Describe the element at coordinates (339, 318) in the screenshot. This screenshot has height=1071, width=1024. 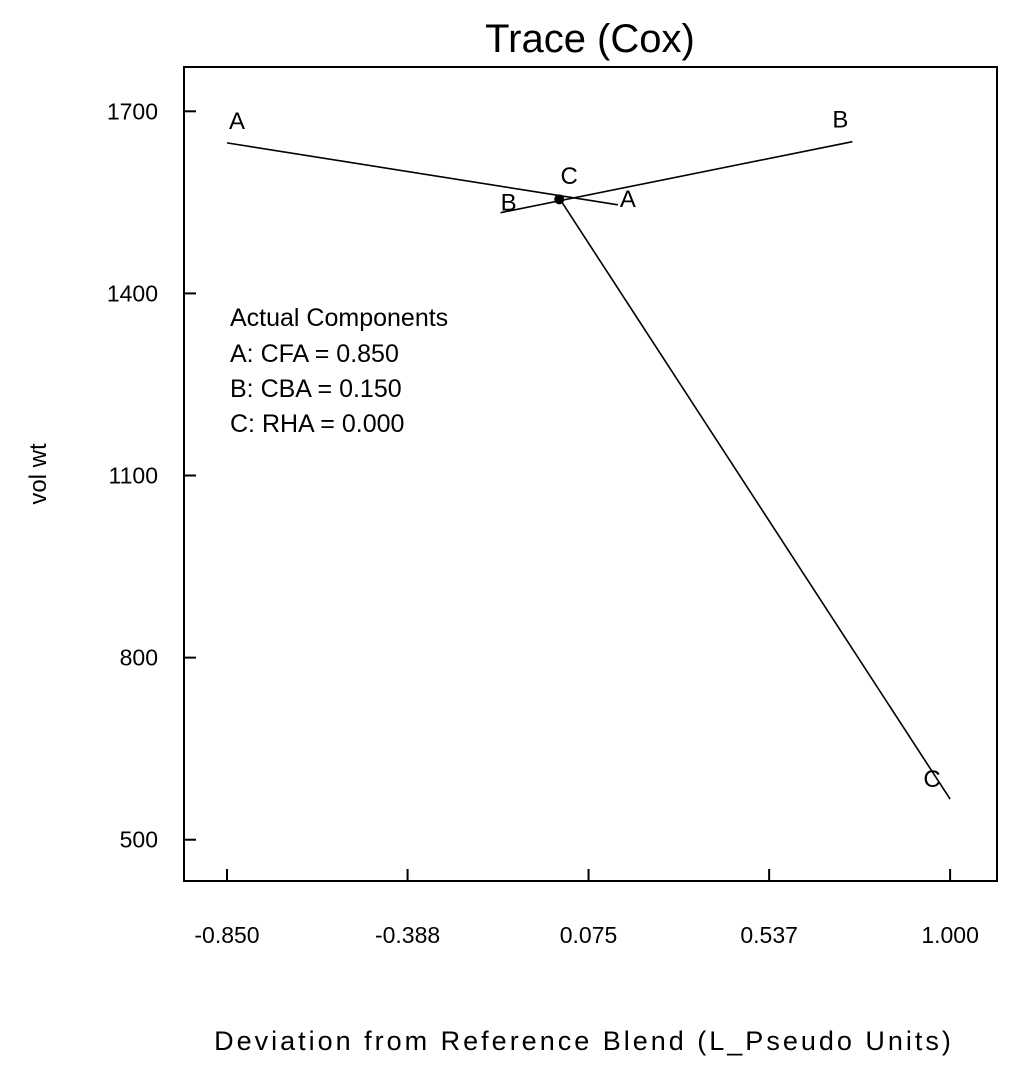
I see `annotation-title: Actual Components` at that location.